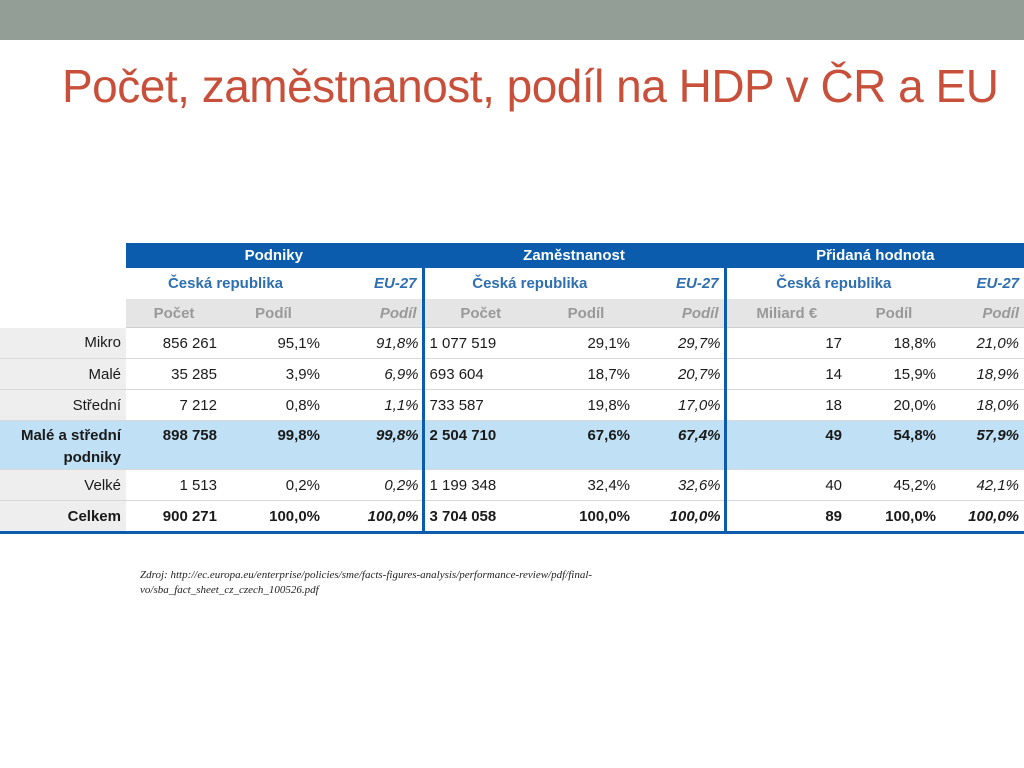 The width and height of the screenshot is (1024, 768). I want to click on table-cell: 42,1%, so click(982, 485).